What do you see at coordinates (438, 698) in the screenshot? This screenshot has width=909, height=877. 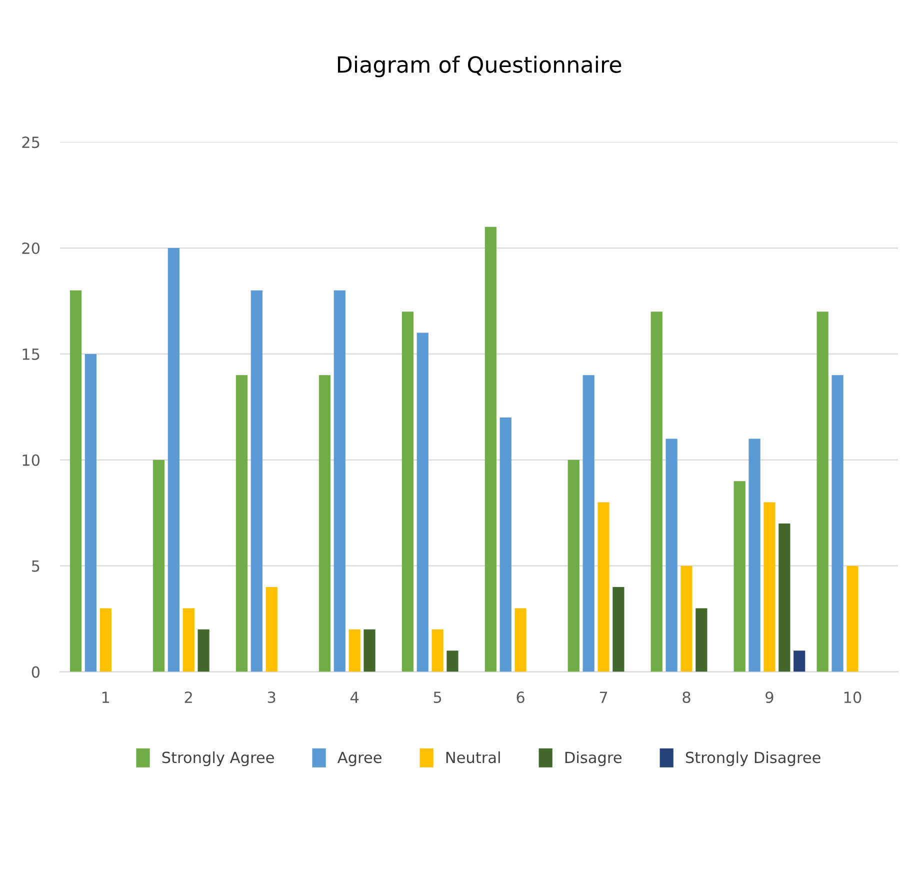 I see `x-tick-label: 5` at bounding box center [438, 698].